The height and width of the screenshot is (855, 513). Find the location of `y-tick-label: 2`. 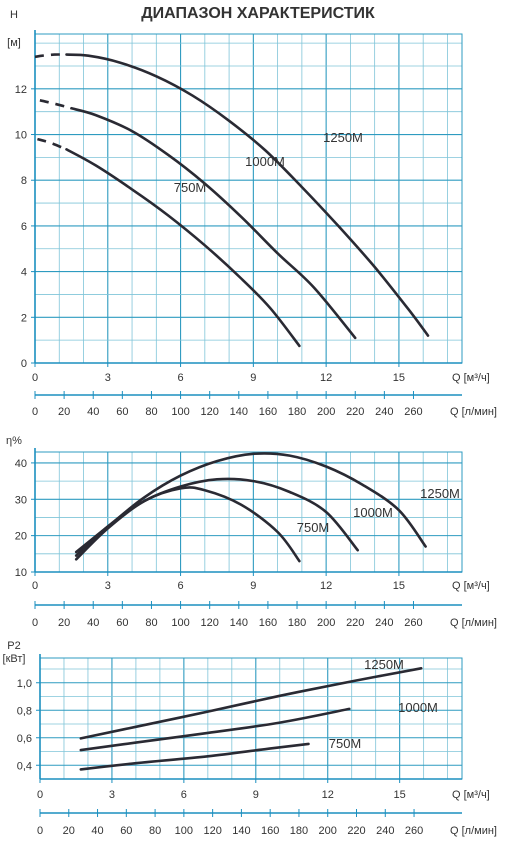

y-tick-label: 2 is located at coordinates (24, 318).